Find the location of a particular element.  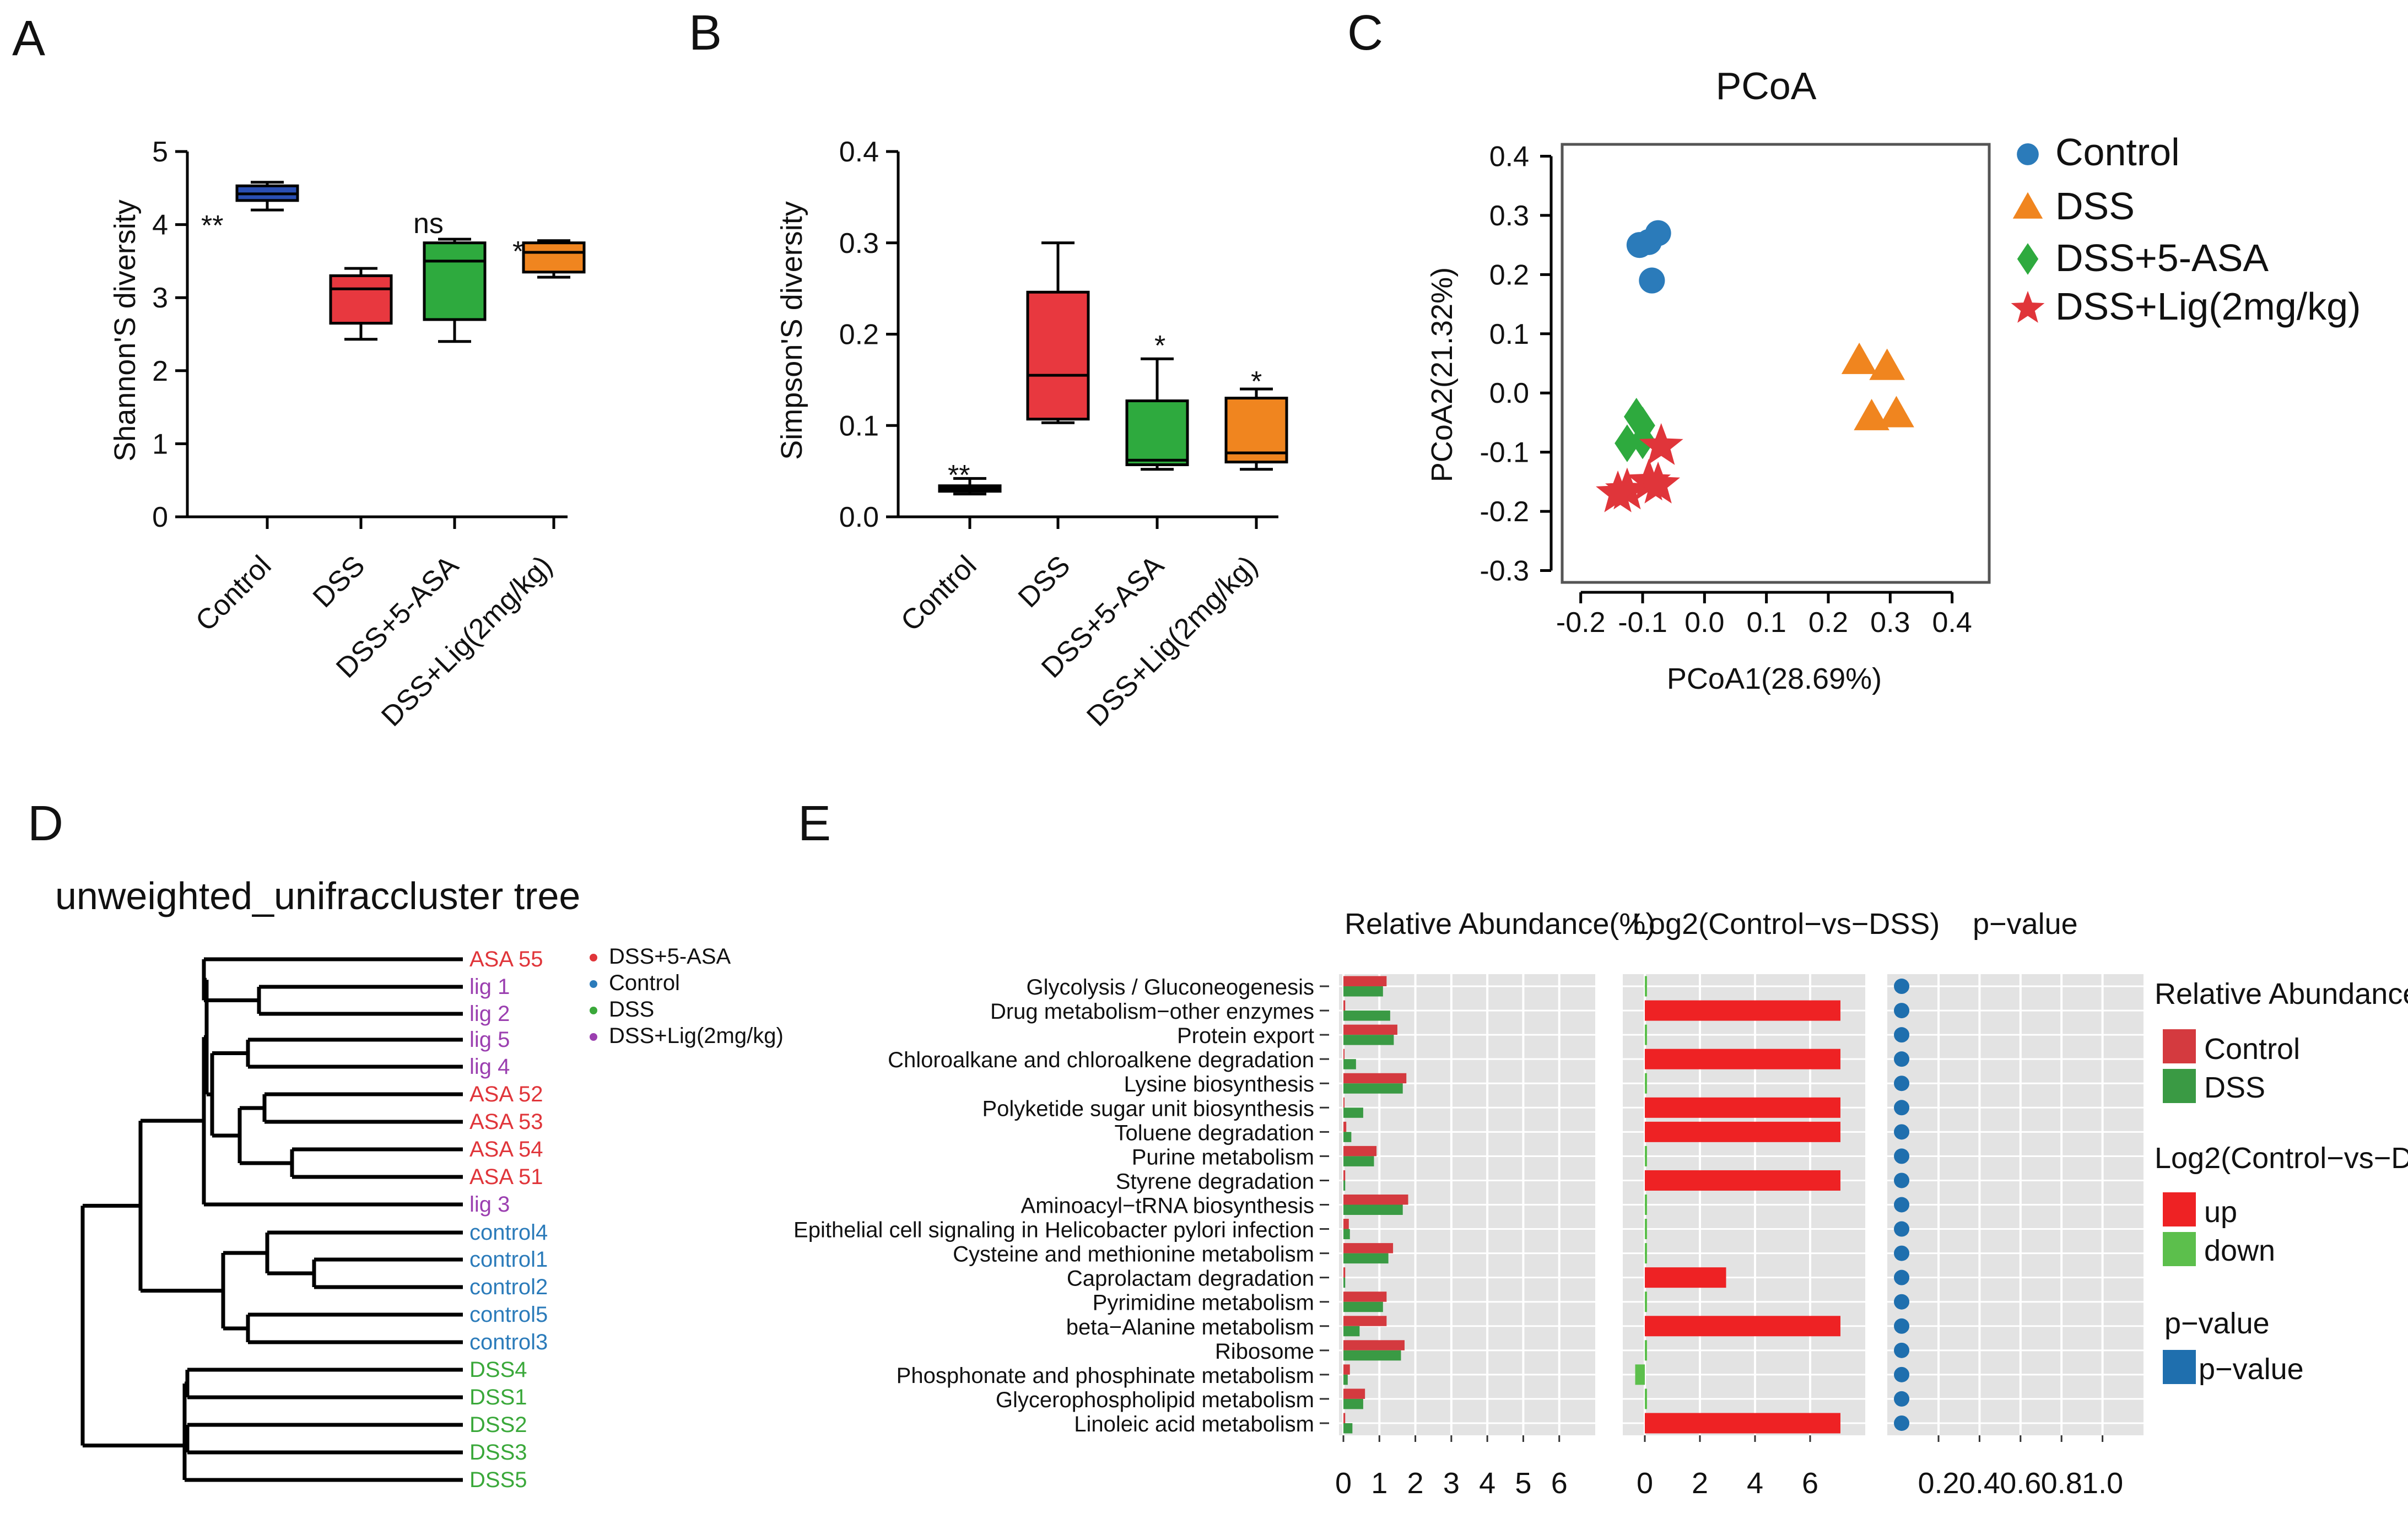

pcoa-y-tick-label: 0.1 is located at coordinates (1509, 334).